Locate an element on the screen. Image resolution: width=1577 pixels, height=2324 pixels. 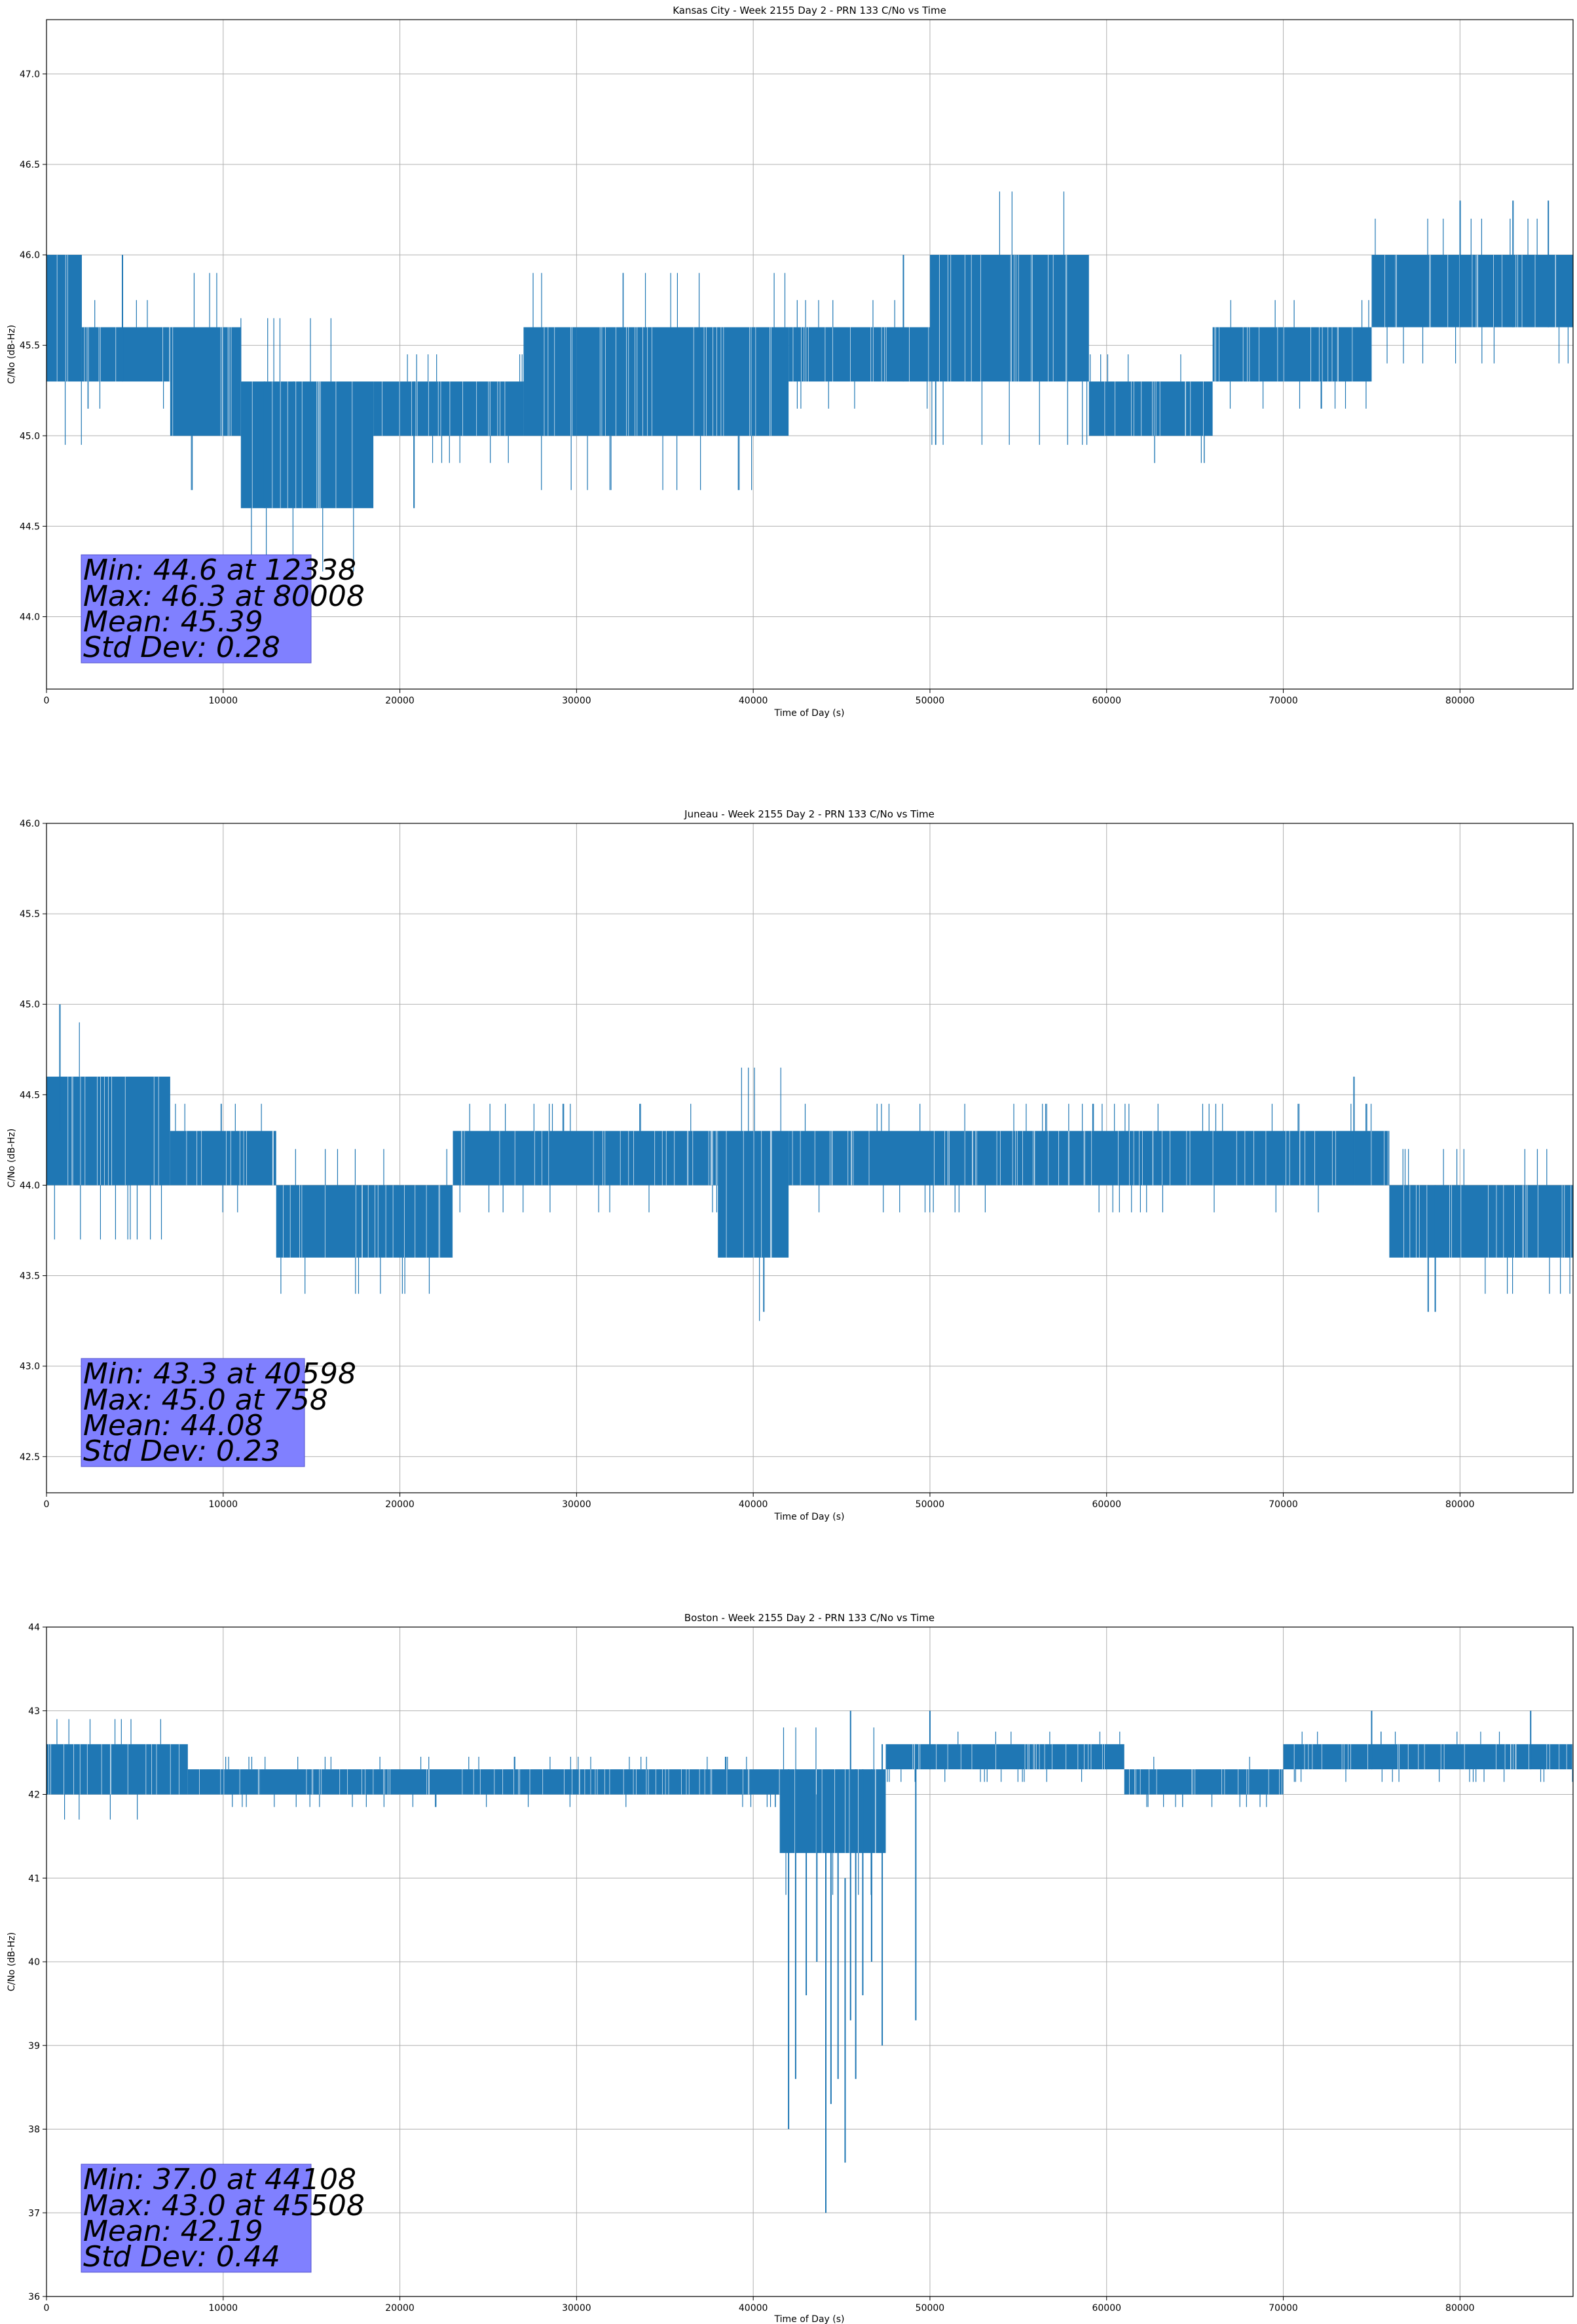
stats-max: Max: 46.3 at 80008 is located at coordinates (224, 596).